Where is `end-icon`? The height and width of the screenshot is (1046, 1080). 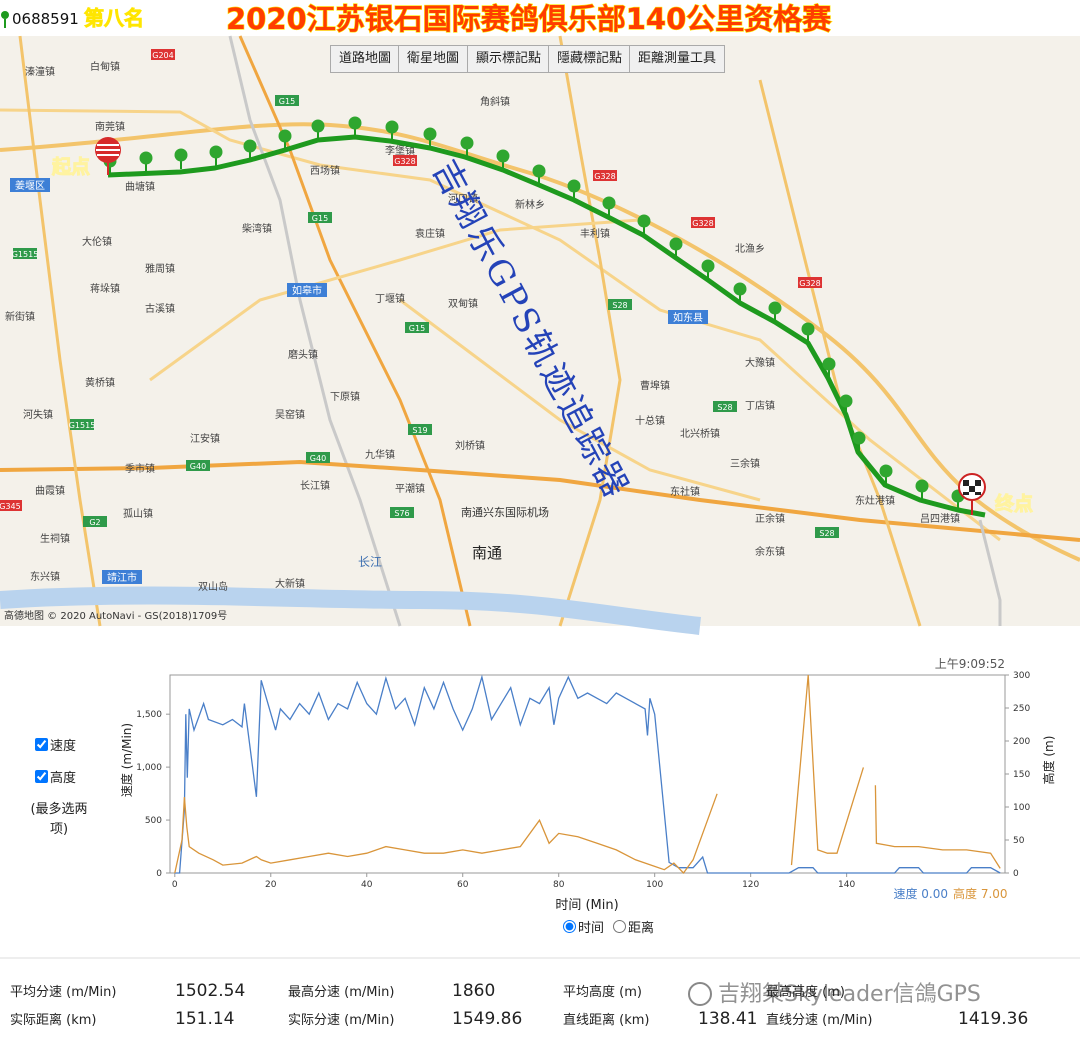
end-icon is located at coordinates (972, 494).